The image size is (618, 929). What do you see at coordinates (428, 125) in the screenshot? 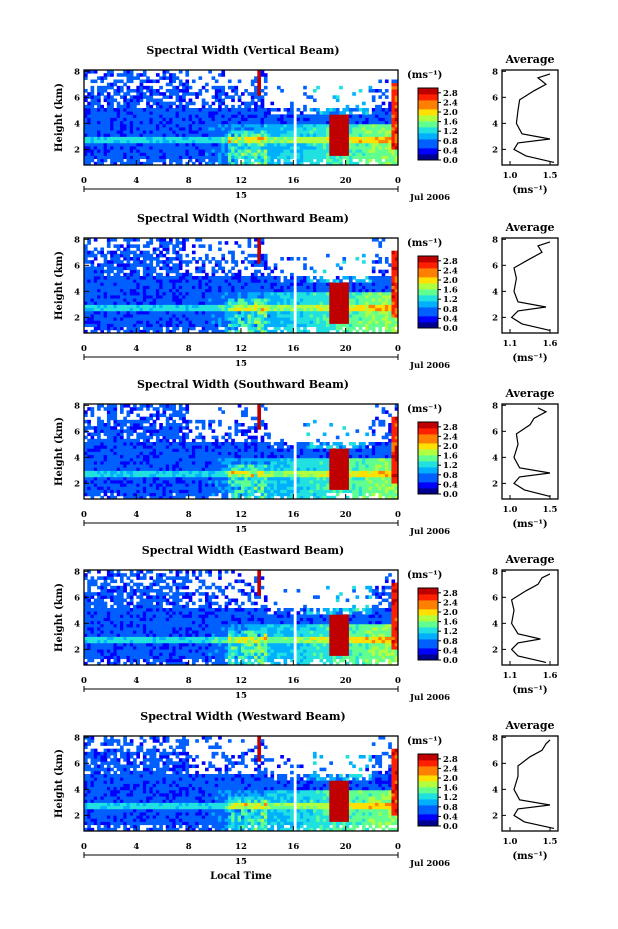
I see `colorbar-segment` at bounding box center [428, 125].